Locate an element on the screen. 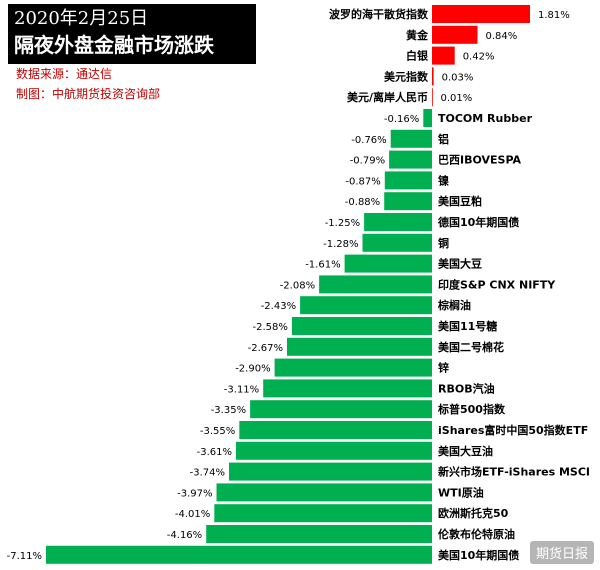 The height and width of the screenshot is (570, 600). value-label-21: -3.61% is located at coordinates (214, 452).